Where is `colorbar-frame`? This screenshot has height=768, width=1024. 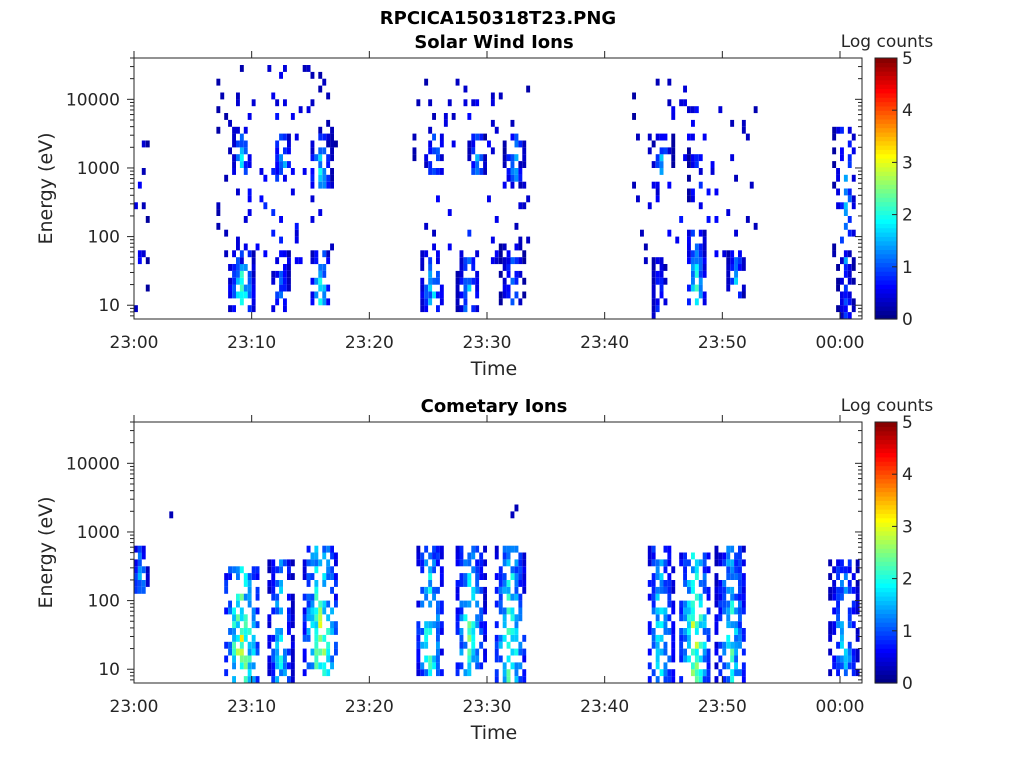 colorbar-frame is located at coordinates (886, 552).